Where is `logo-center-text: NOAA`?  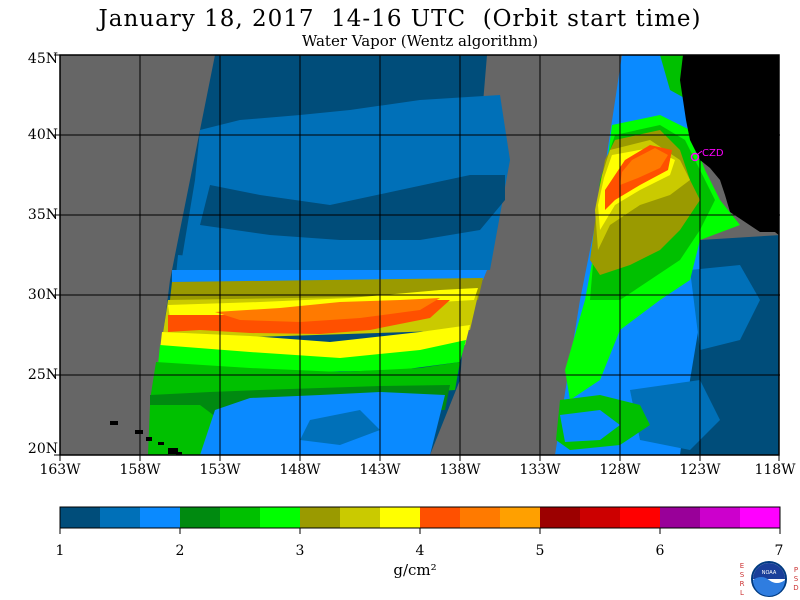 logo-center-text: NOAA is located at coordinates (769, 573).